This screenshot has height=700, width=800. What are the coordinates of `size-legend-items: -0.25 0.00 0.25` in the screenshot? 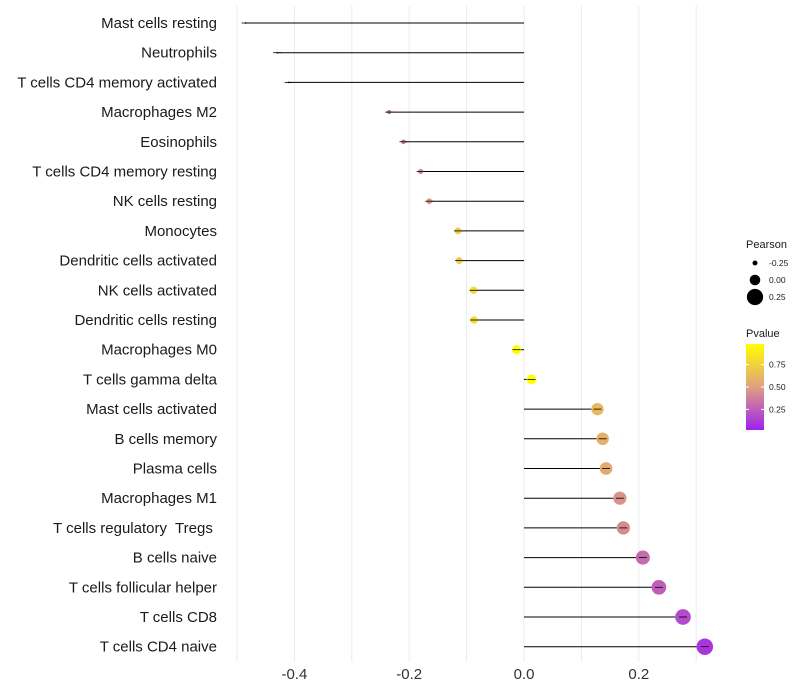 It's located at (767, 282).